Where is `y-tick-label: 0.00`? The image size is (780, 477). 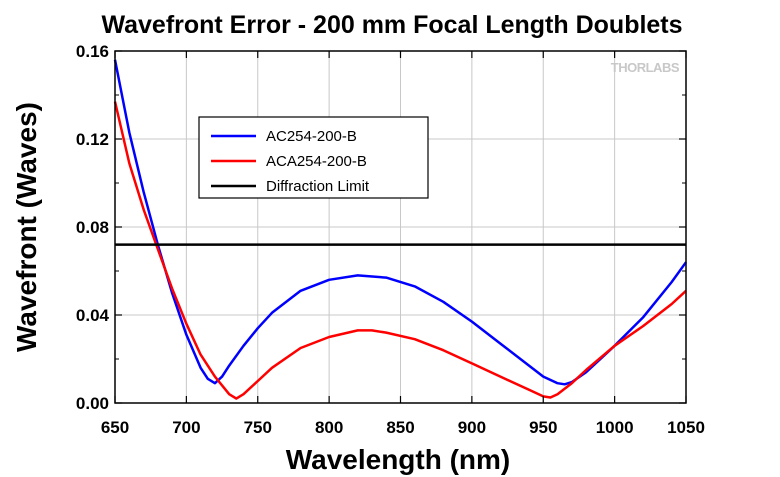
y-tick-label: 0.00 is located at coordinates (92, 403).